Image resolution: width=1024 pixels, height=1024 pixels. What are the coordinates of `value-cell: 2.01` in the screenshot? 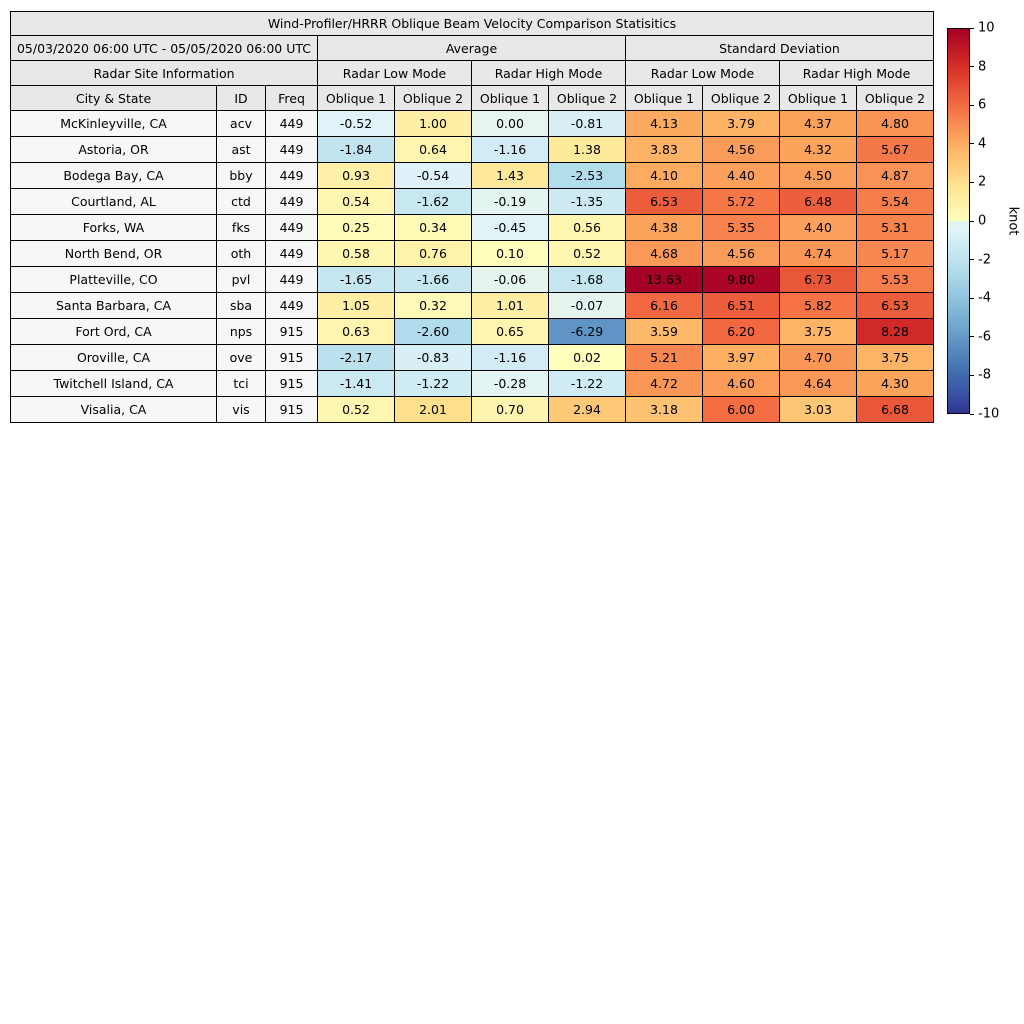 It's located at (433, 409).